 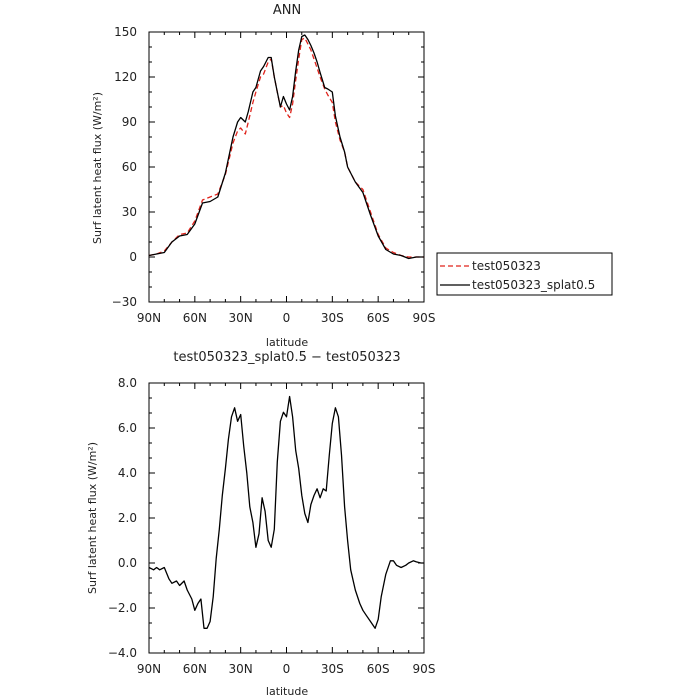 What do you see at coordinates (287, 691) in the screenshot?
I see `bottom-chart-xlabel: latitude` at bounding box center [287, 691].